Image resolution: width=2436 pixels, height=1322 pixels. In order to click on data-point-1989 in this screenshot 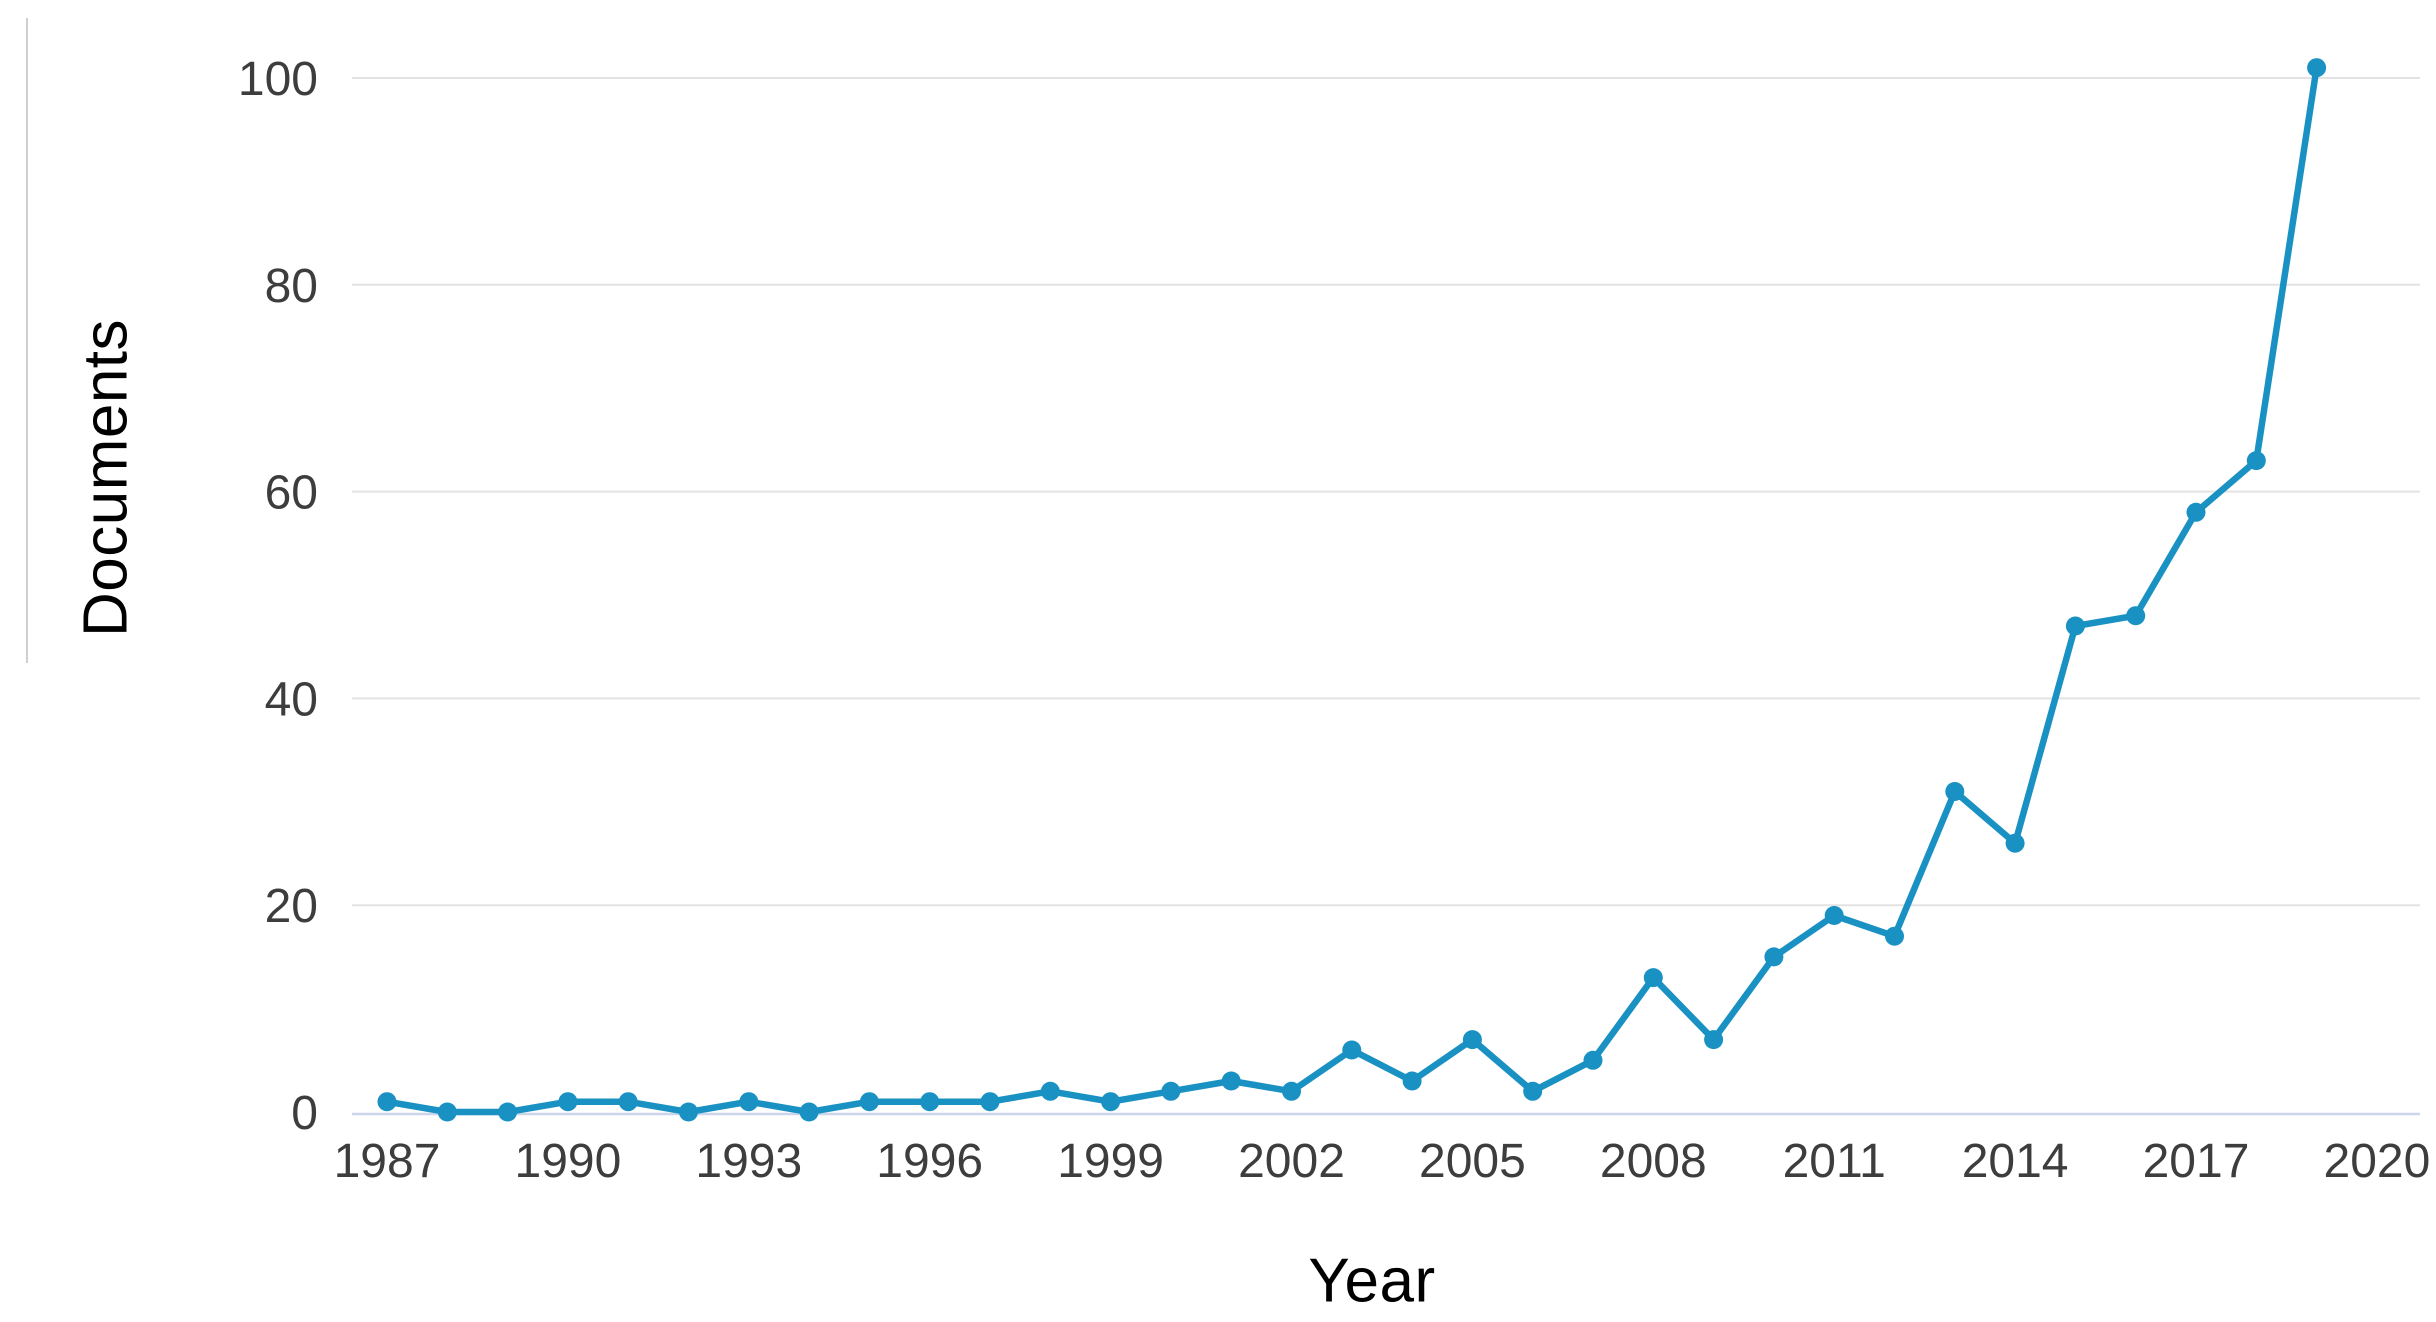, I will do `click(508, 1112)`.